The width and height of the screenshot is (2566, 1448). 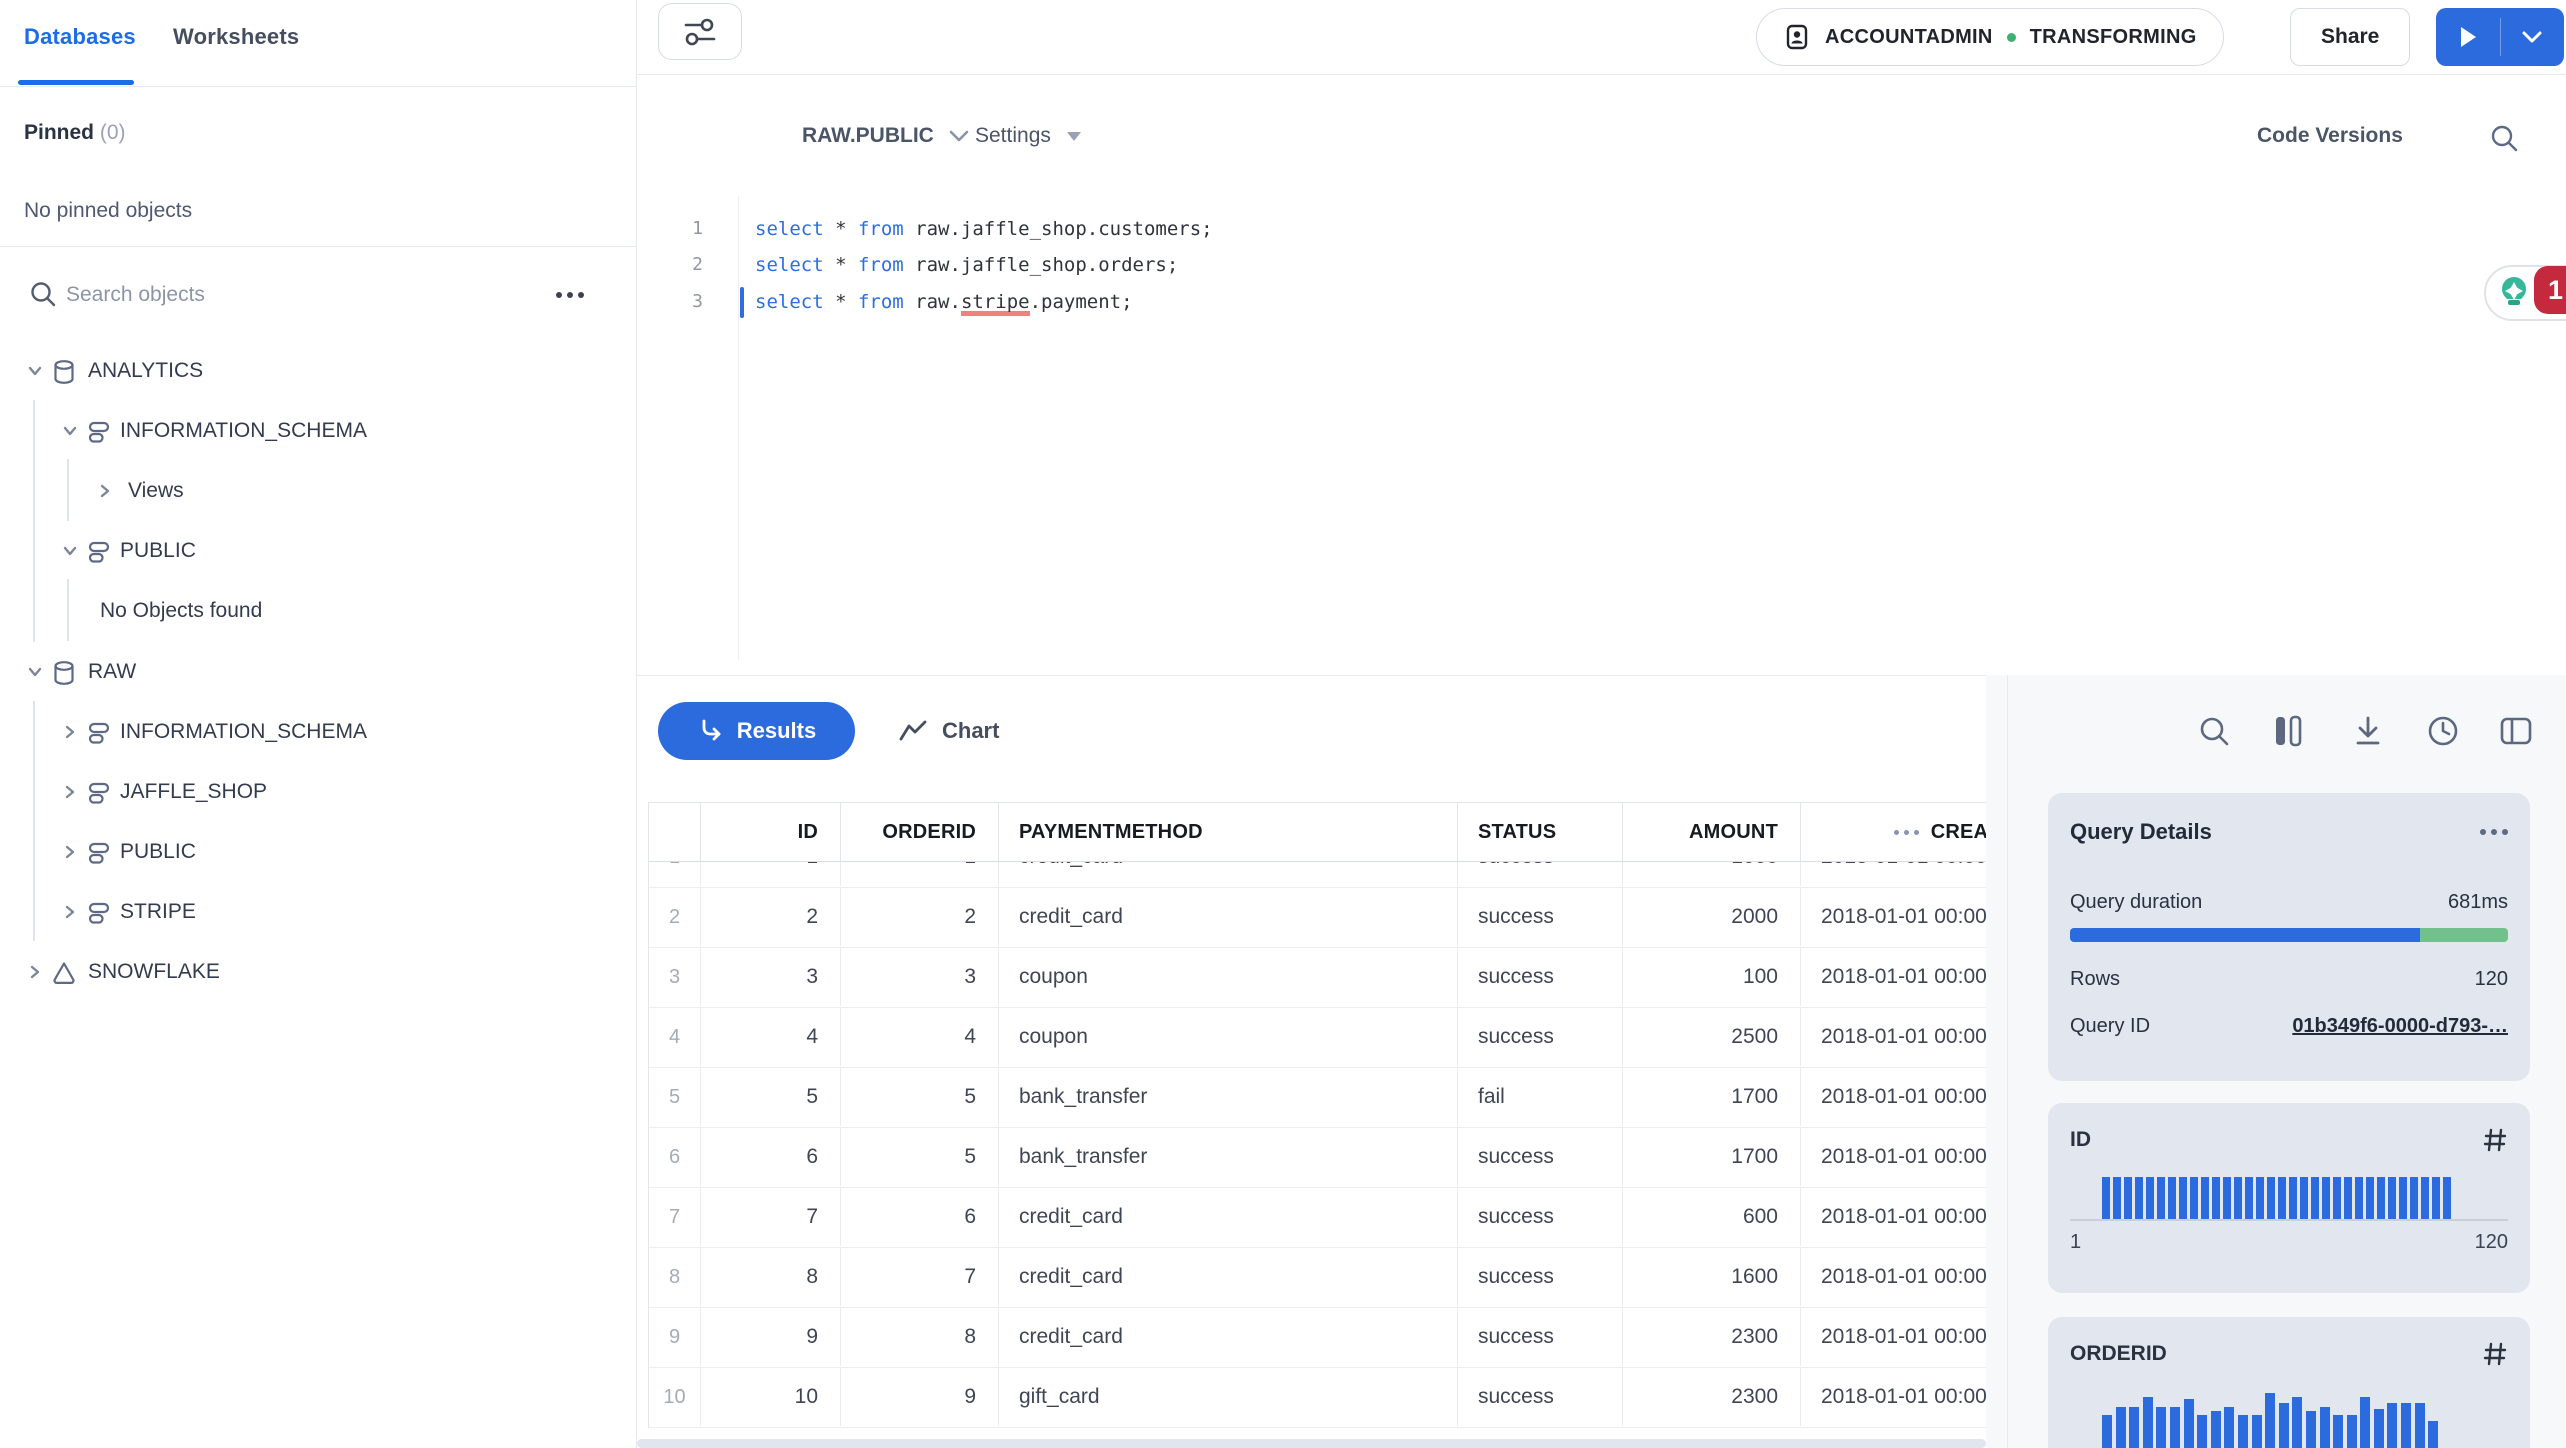 I want to click on table-cell: 1600, so click(x=1712, y=1277).